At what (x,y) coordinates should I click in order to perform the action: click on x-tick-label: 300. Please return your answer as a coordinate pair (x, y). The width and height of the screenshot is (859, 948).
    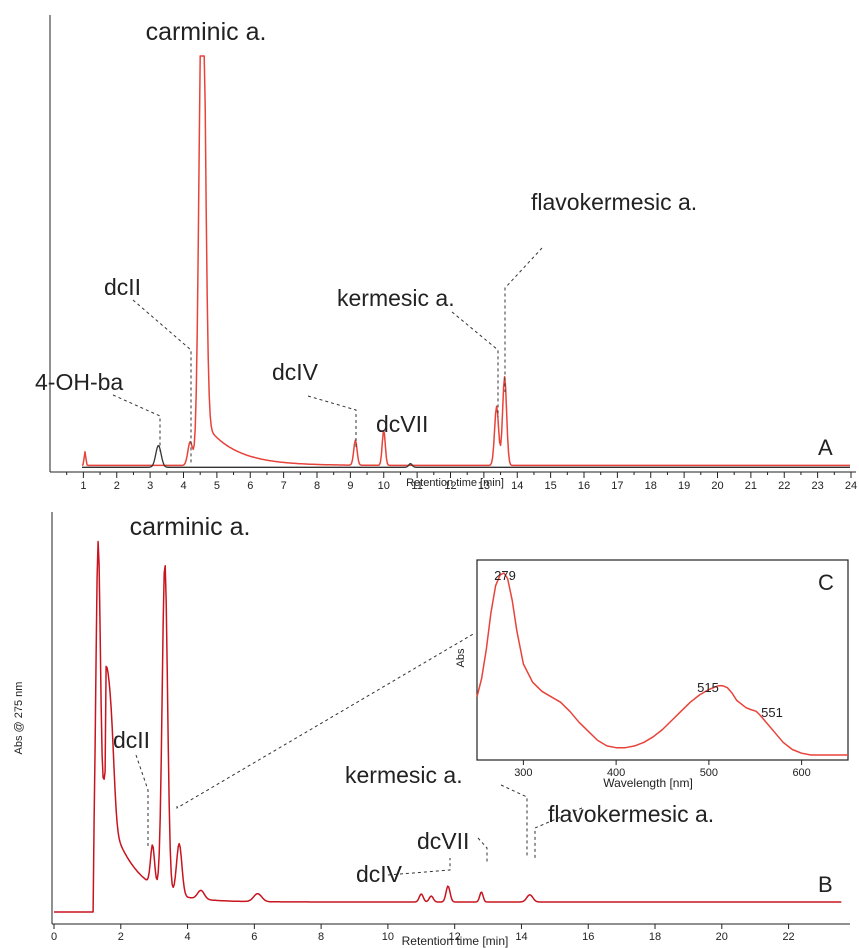
    Looking at the image, I should click on (523, 773).